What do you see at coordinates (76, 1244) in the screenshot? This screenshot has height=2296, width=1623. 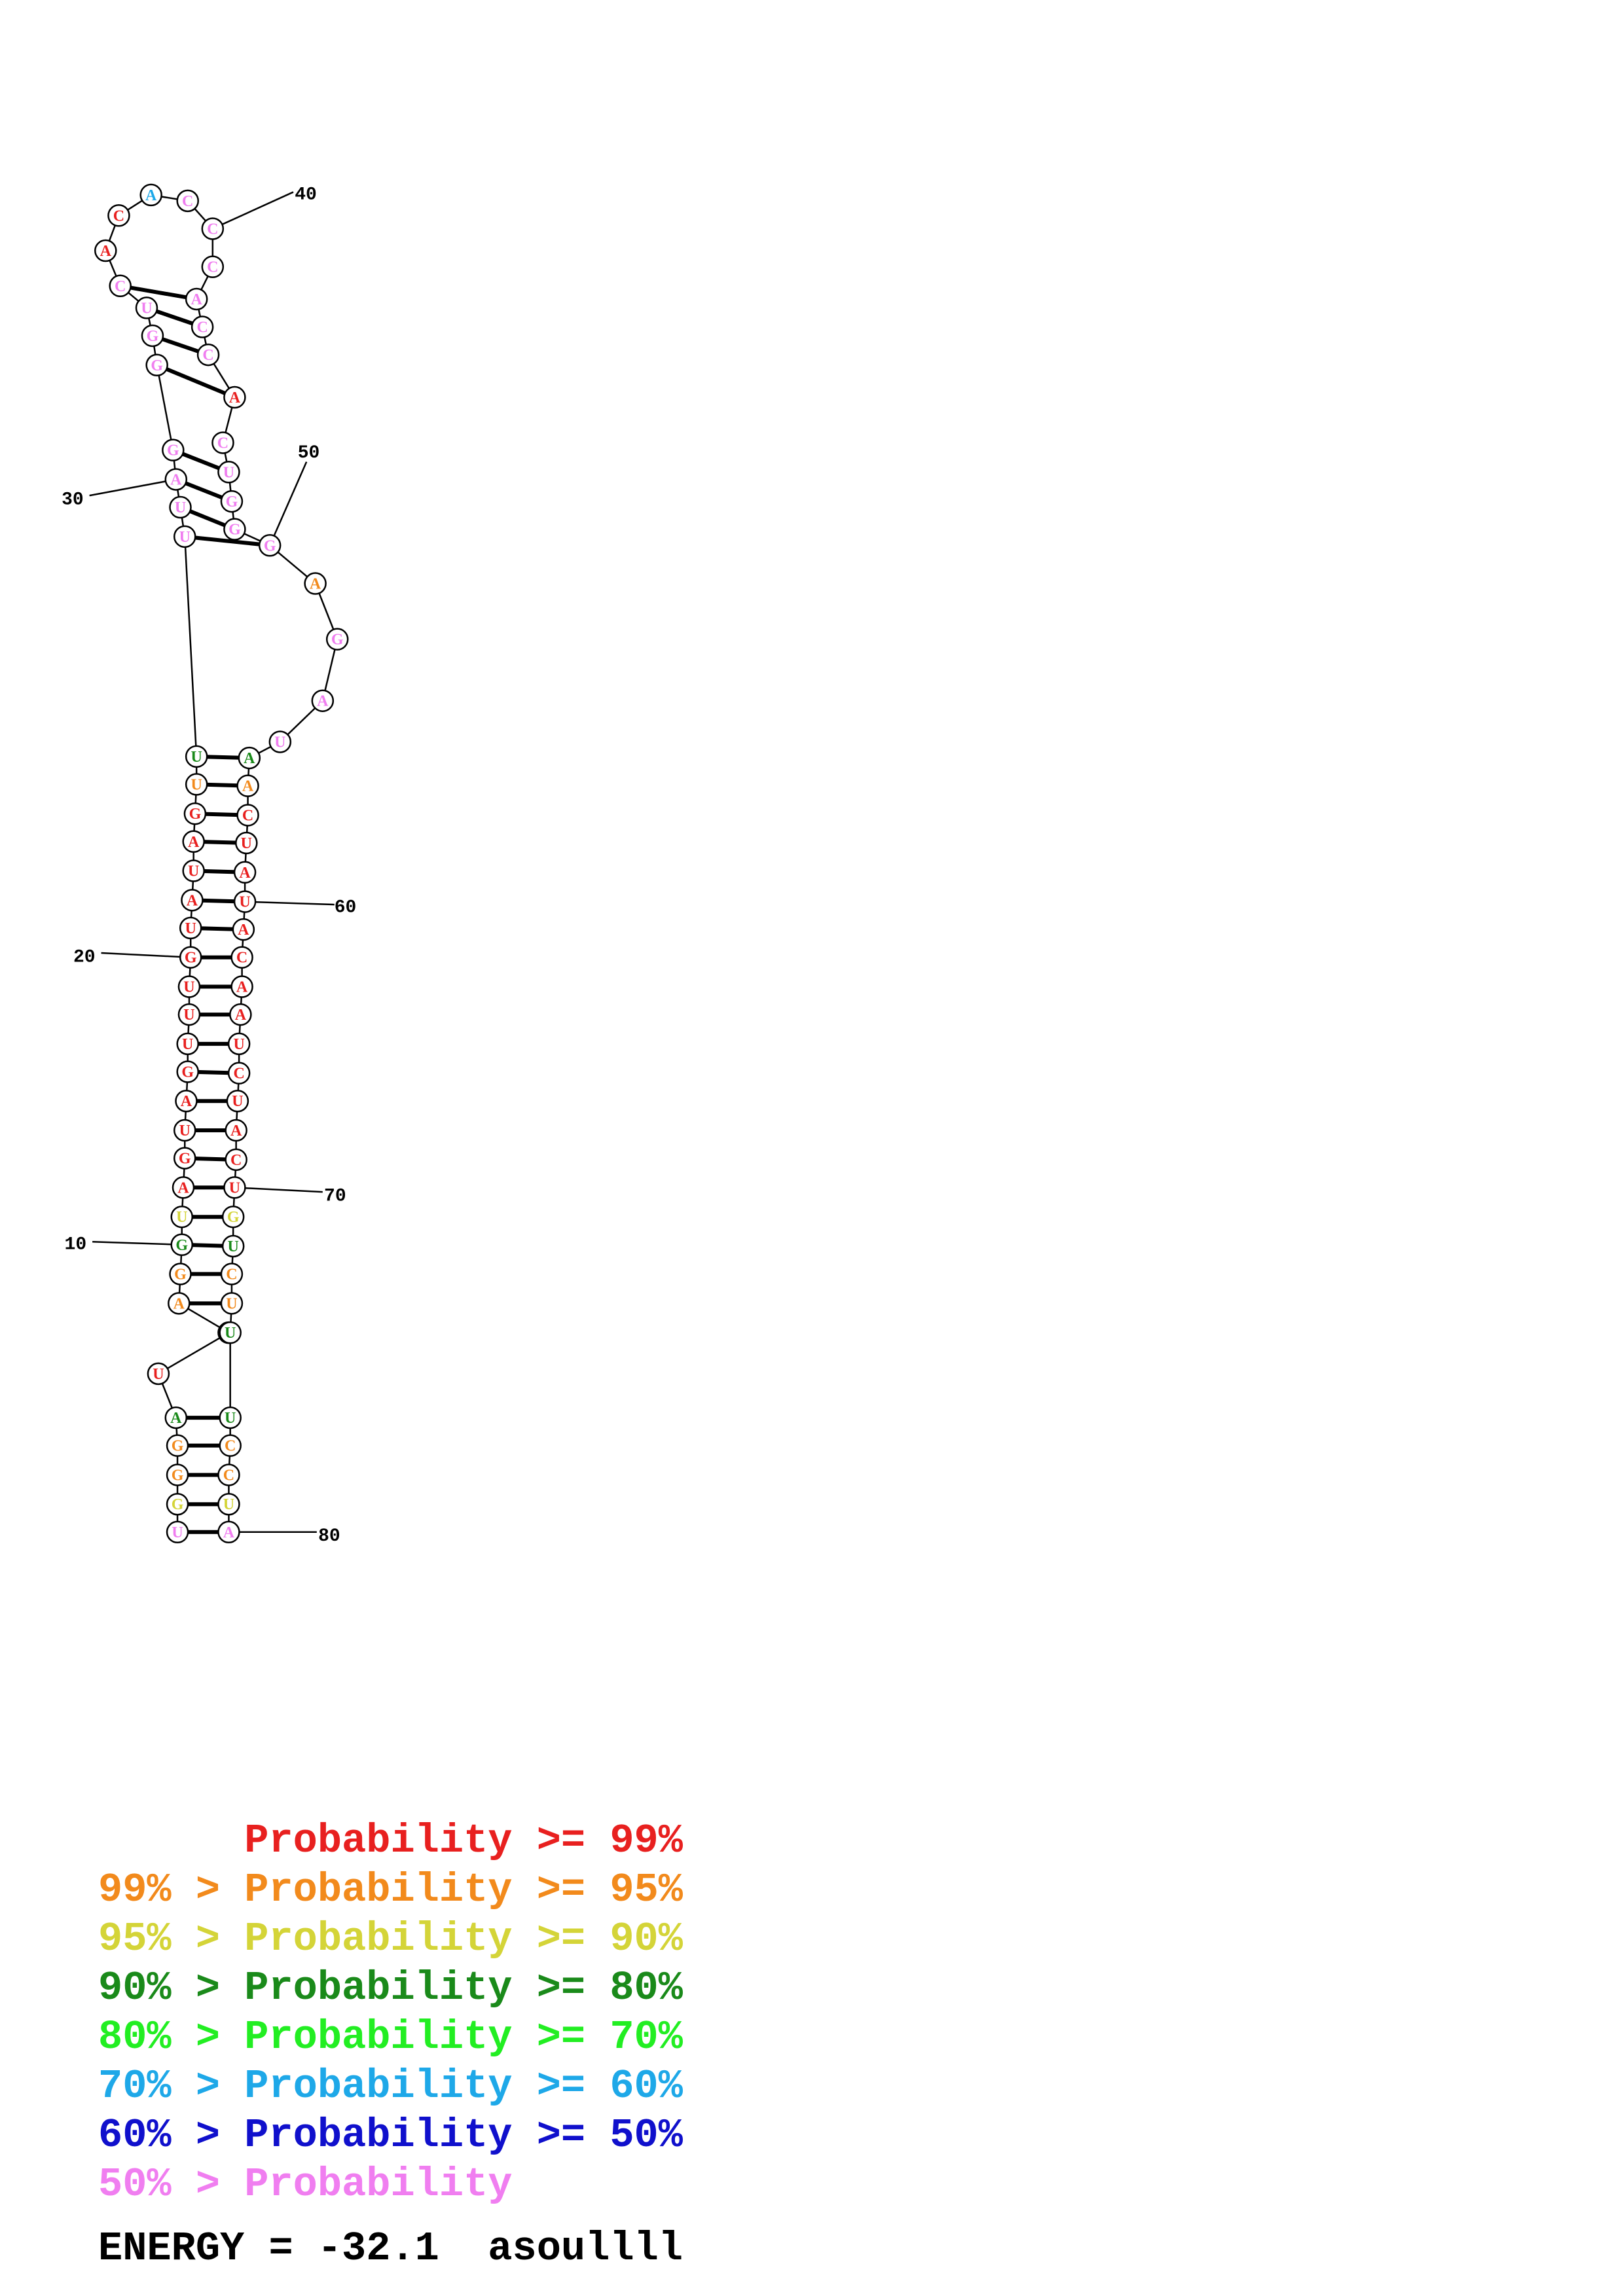 I see `position-label: 10` at bounding box center [76, 1244].